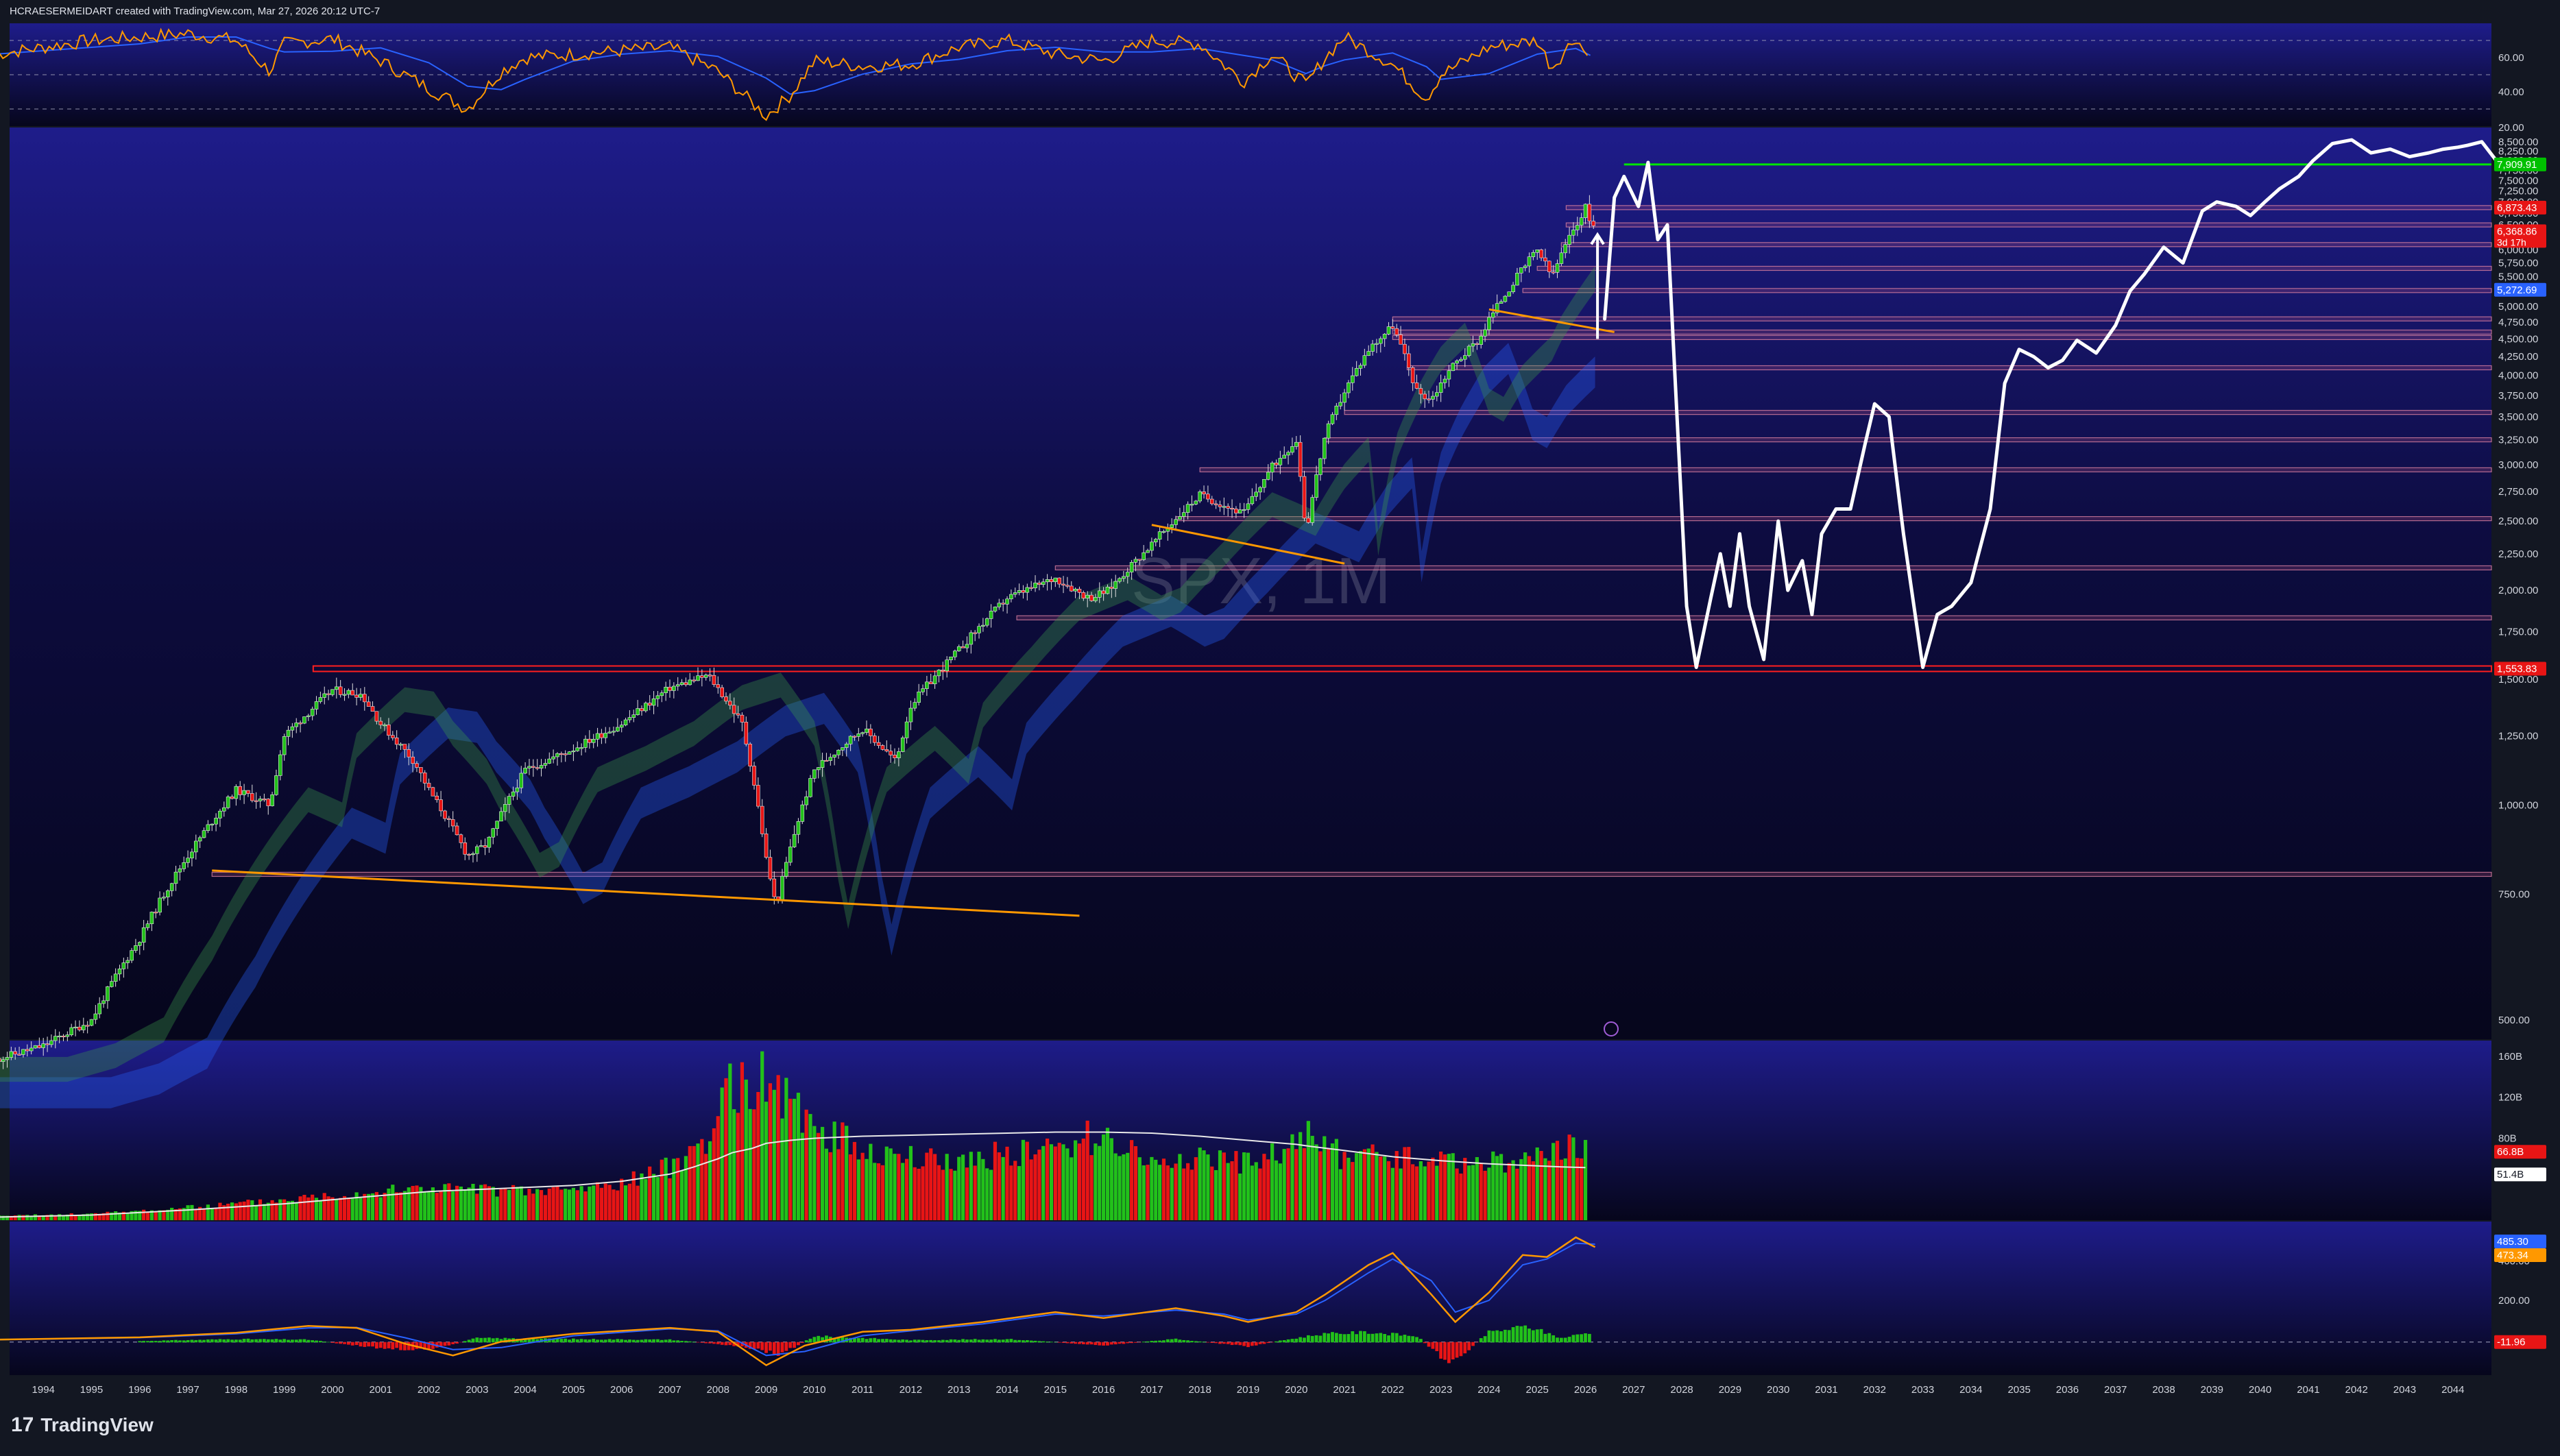 Image resolution: width=2560 pixels, height=1456 pixels. What do you see at coordinates (2356, 1390) in the screenshot?
I see `time-axis-label: 2042` at bounding box center [2356, 1390].